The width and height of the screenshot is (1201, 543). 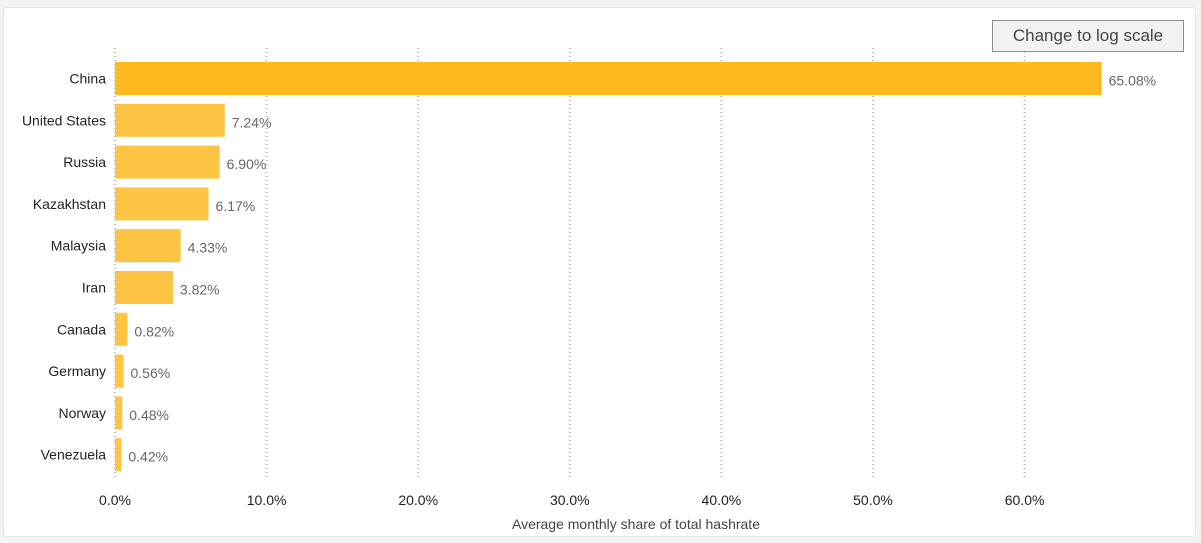 I want to click on value-label: 65.08%, so click(x=1132, y=81).